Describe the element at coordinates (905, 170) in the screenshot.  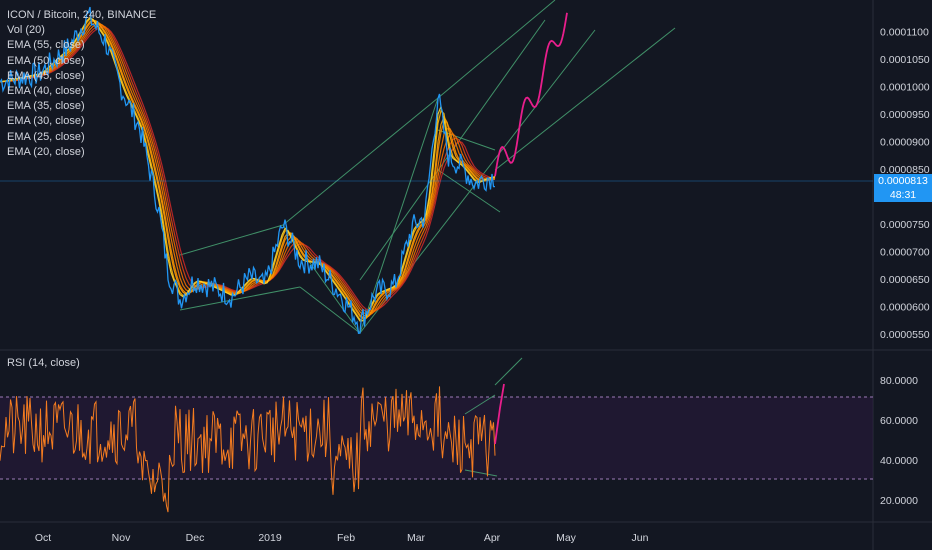
I see `price-tick-label: 0.0000850` at that location.